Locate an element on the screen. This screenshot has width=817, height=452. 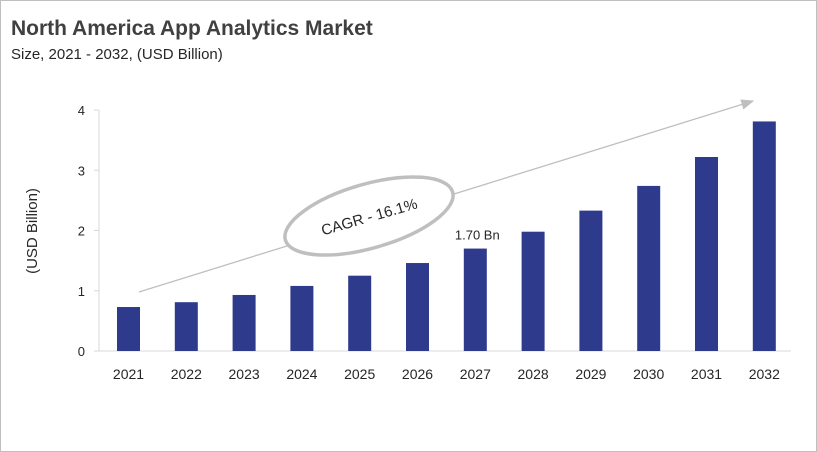
y-tick-label: 3 is located at coordinates (81, 170).